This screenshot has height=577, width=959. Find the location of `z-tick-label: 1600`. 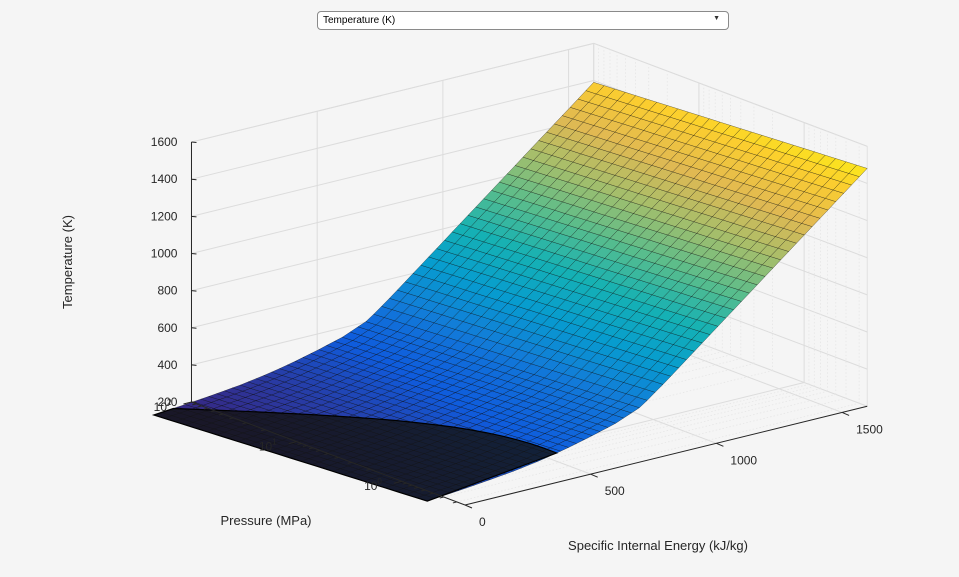

z-tick-label: 1600 is located at coordinates (164, 142).